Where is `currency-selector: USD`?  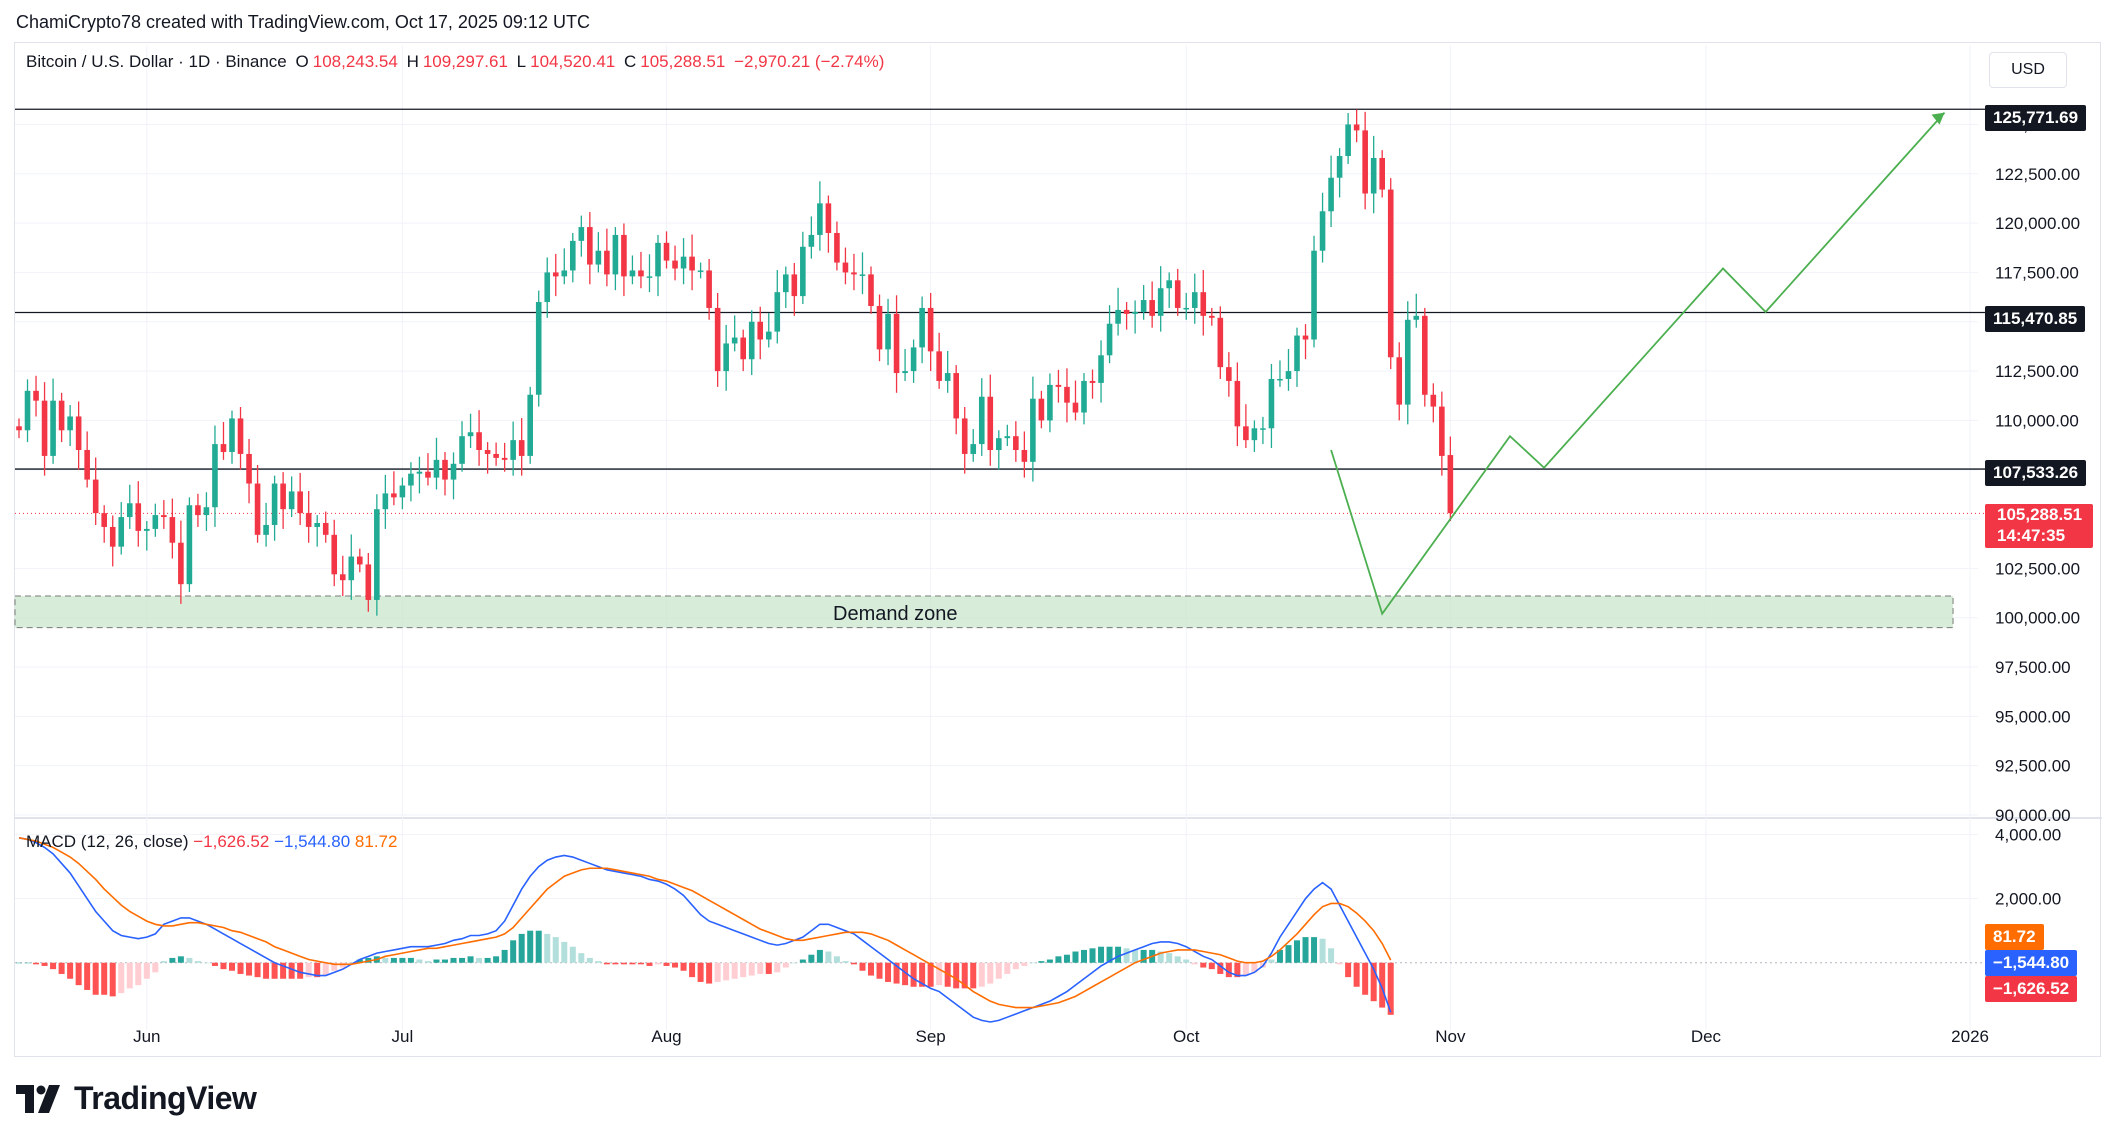 currency-selector: USD is located at coordinates (2028, 70).